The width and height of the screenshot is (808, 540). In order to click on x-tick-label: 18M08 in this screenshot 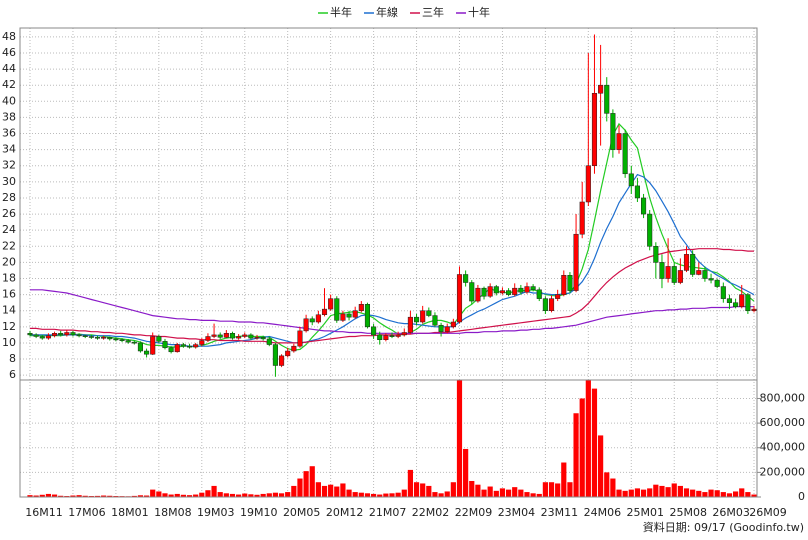, I will do `click(173, 512)`.